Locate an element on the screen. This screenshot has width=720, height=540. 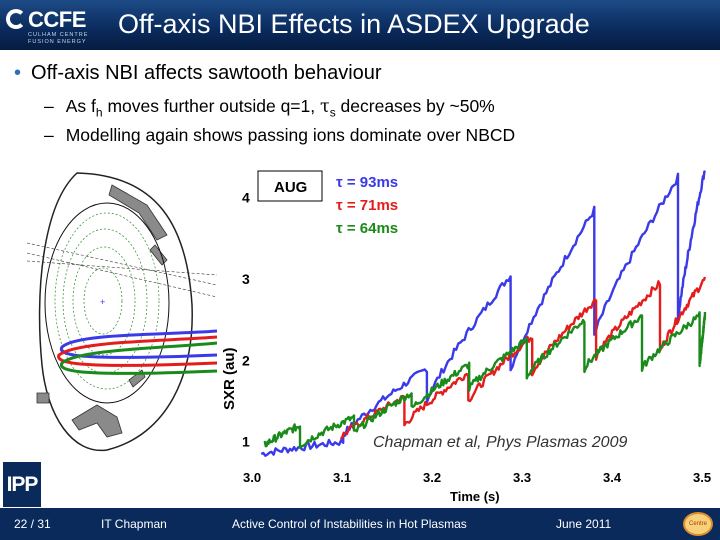
x-axis-label: Time (s) is located at coordinates (475, 496).